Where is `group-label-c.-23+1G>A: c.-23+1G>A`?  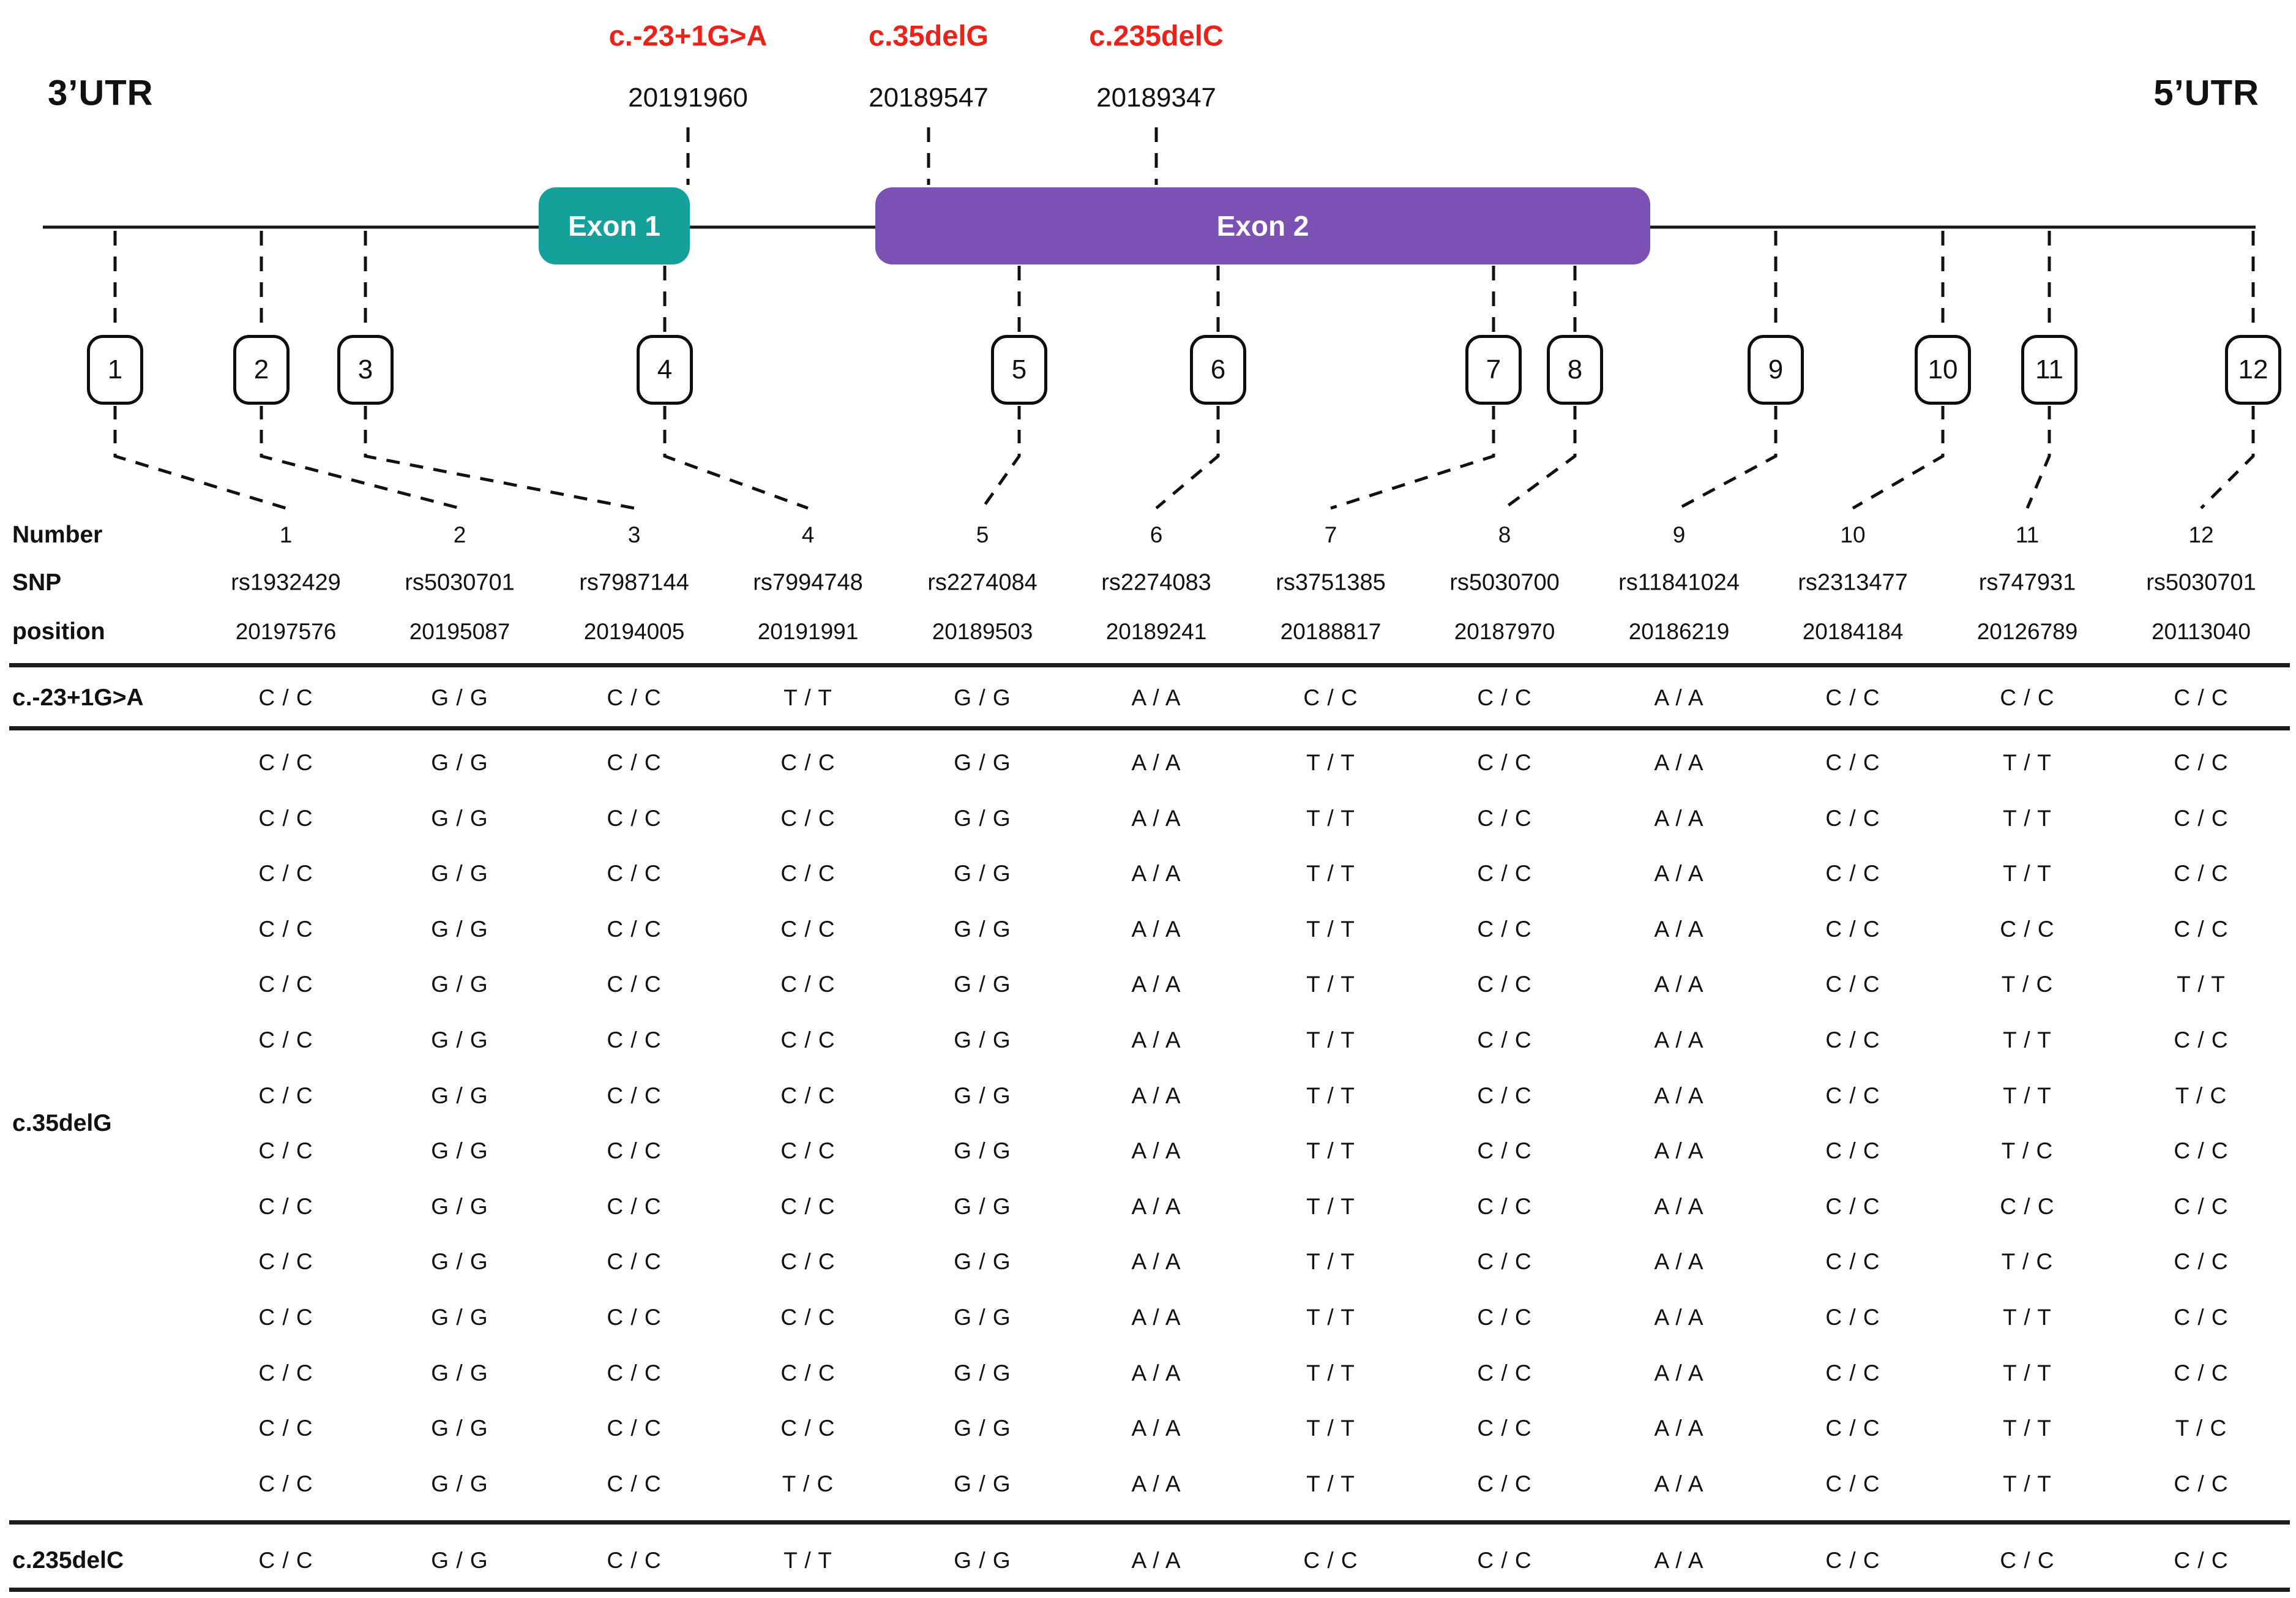
group-label-c.-23+1G>A: c.-23+1G>A is located at coordinates (78, 698).